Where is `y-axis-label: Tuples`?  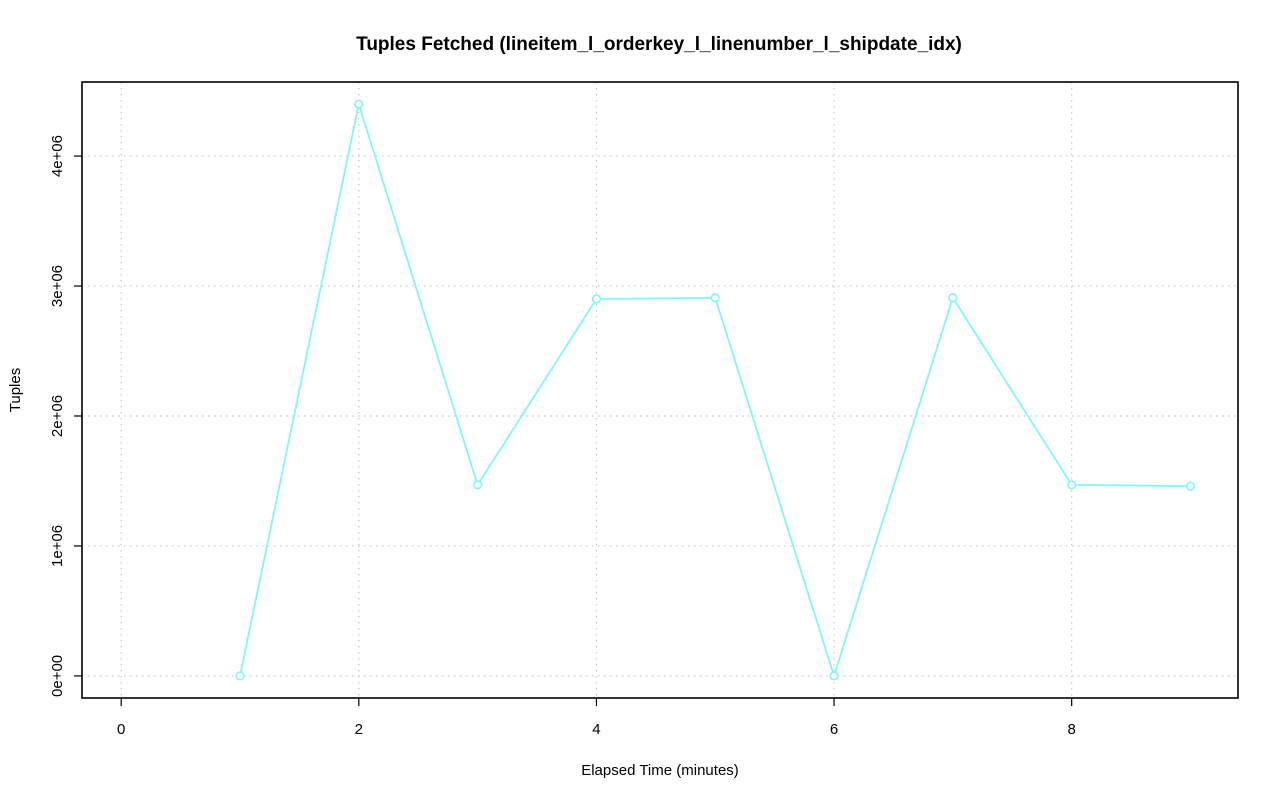 y-axis-label: Tuples is located at coordinates (15, 390).